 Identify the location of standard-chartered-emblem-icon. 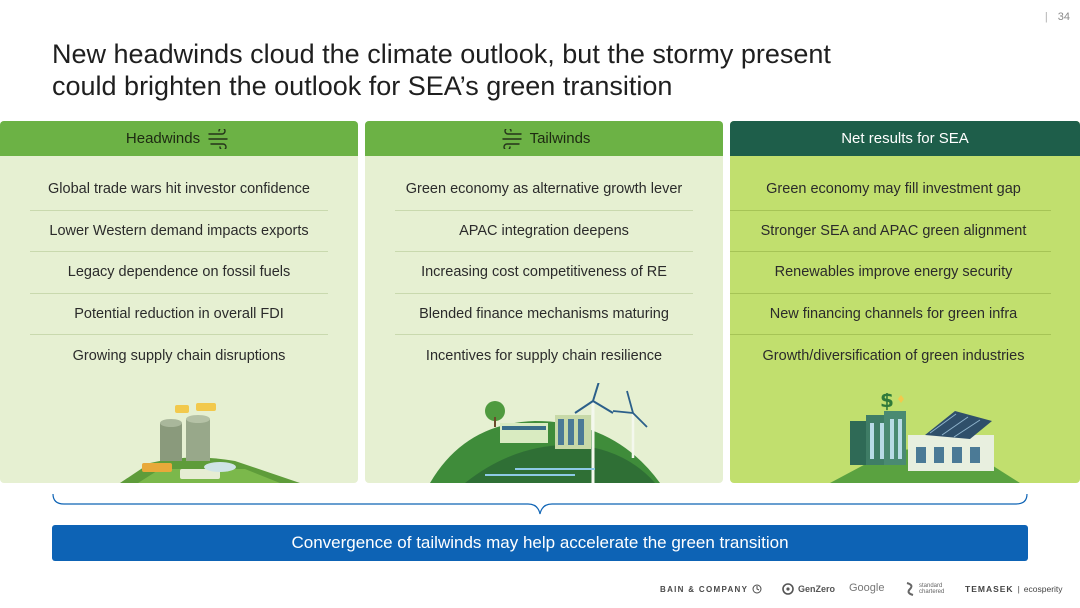
(910, 589).